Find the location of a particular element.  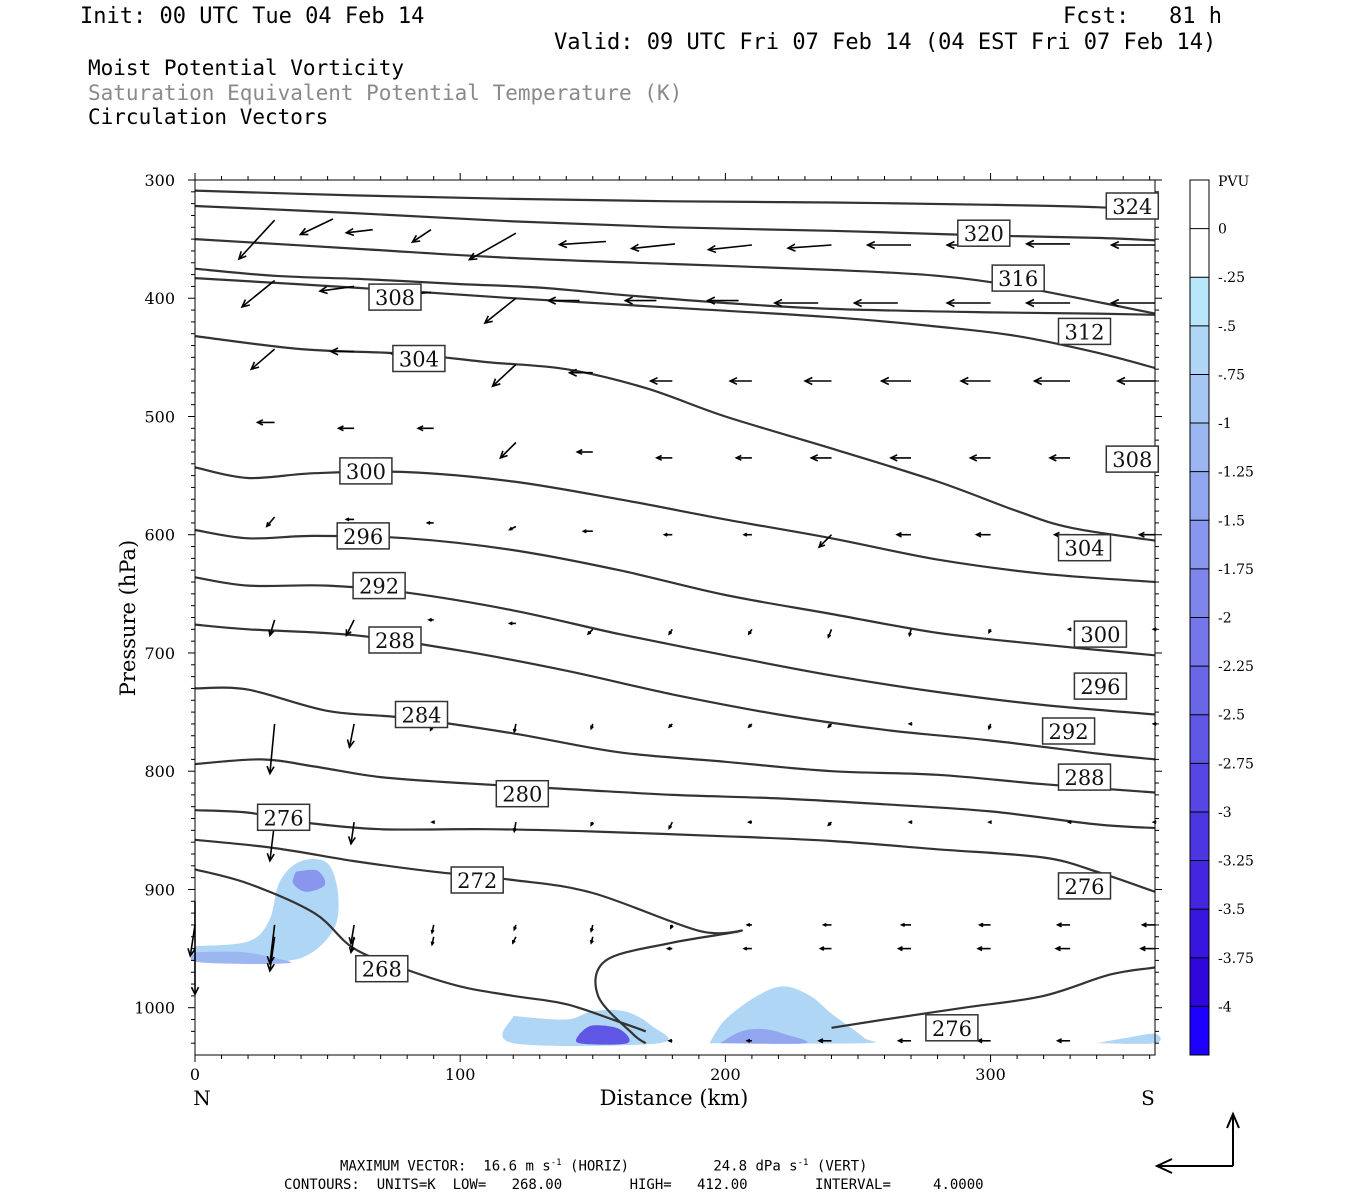

x-axis-label: Distance (km) is located at coordinates (674, 1098).